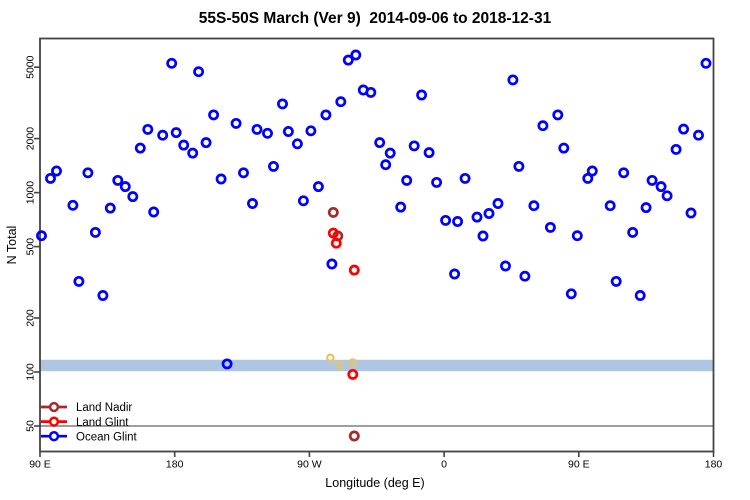 This screenshot has width=750, height=500. What do you see at coordinates (102, 423) in the screenshot?
I see `legend-label-land-glint: Land Glint` at bounding box center [102, 423].